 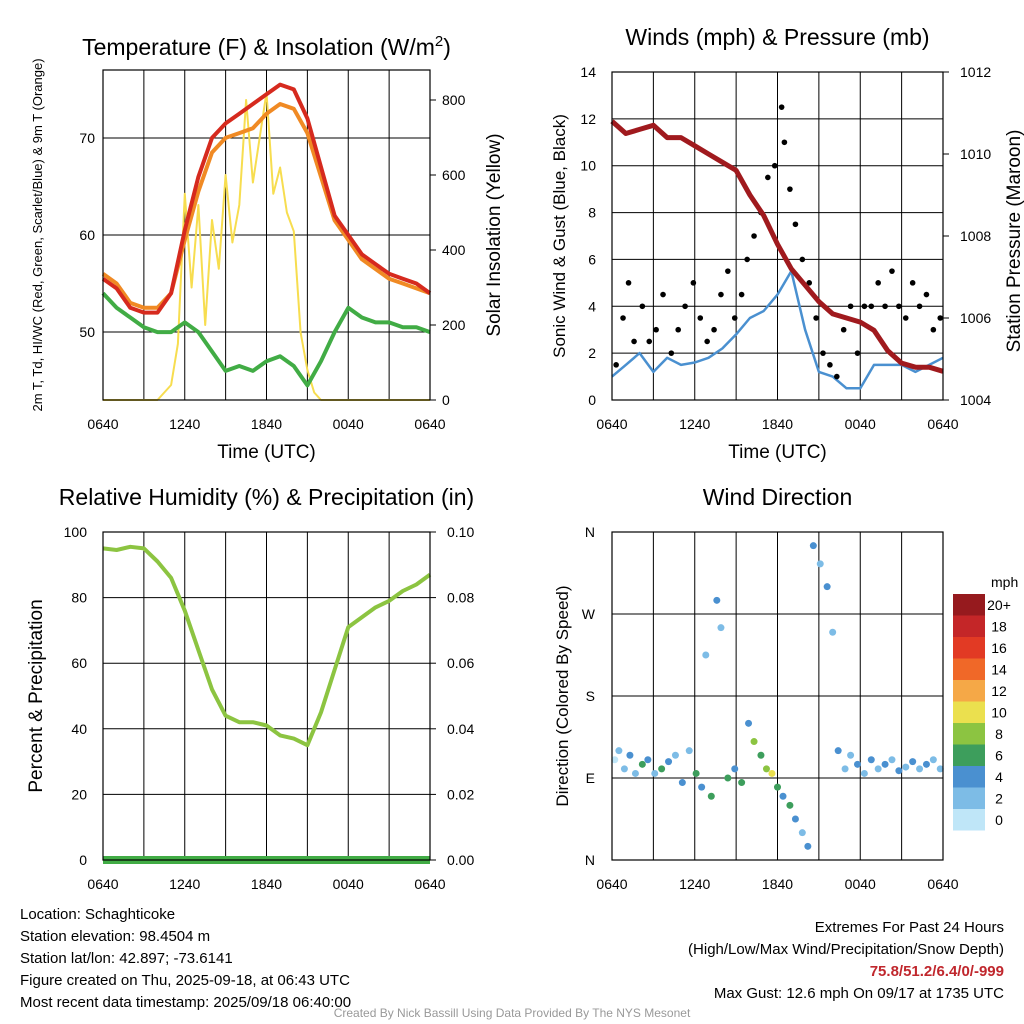 What do you see at coordinates (1004, 582) in the screenshot?
I see `legend-title: mph` at bounding box center [1004, 582].